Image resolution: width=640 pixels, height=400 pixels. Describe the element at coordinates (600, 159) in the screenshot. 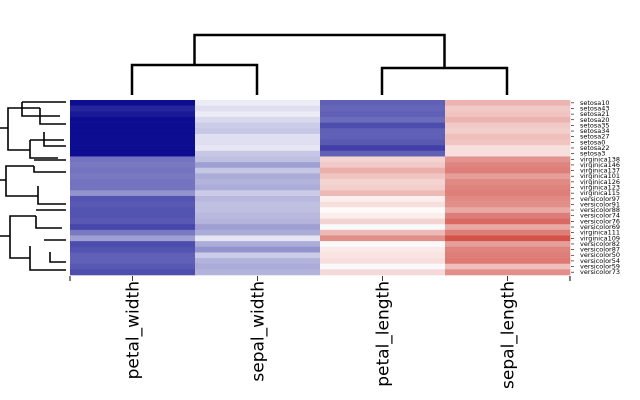

I see `row-label: virginica138` at that location.